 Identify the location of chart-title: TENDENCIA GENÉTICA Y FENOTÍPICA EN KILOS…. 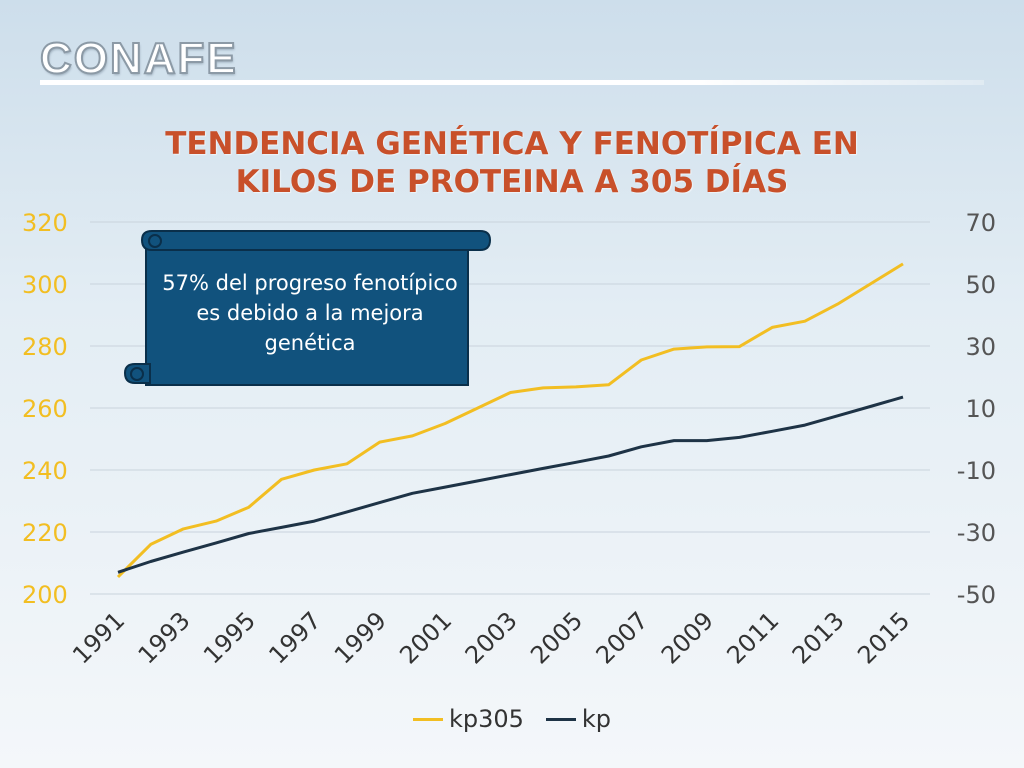
(512, 163).